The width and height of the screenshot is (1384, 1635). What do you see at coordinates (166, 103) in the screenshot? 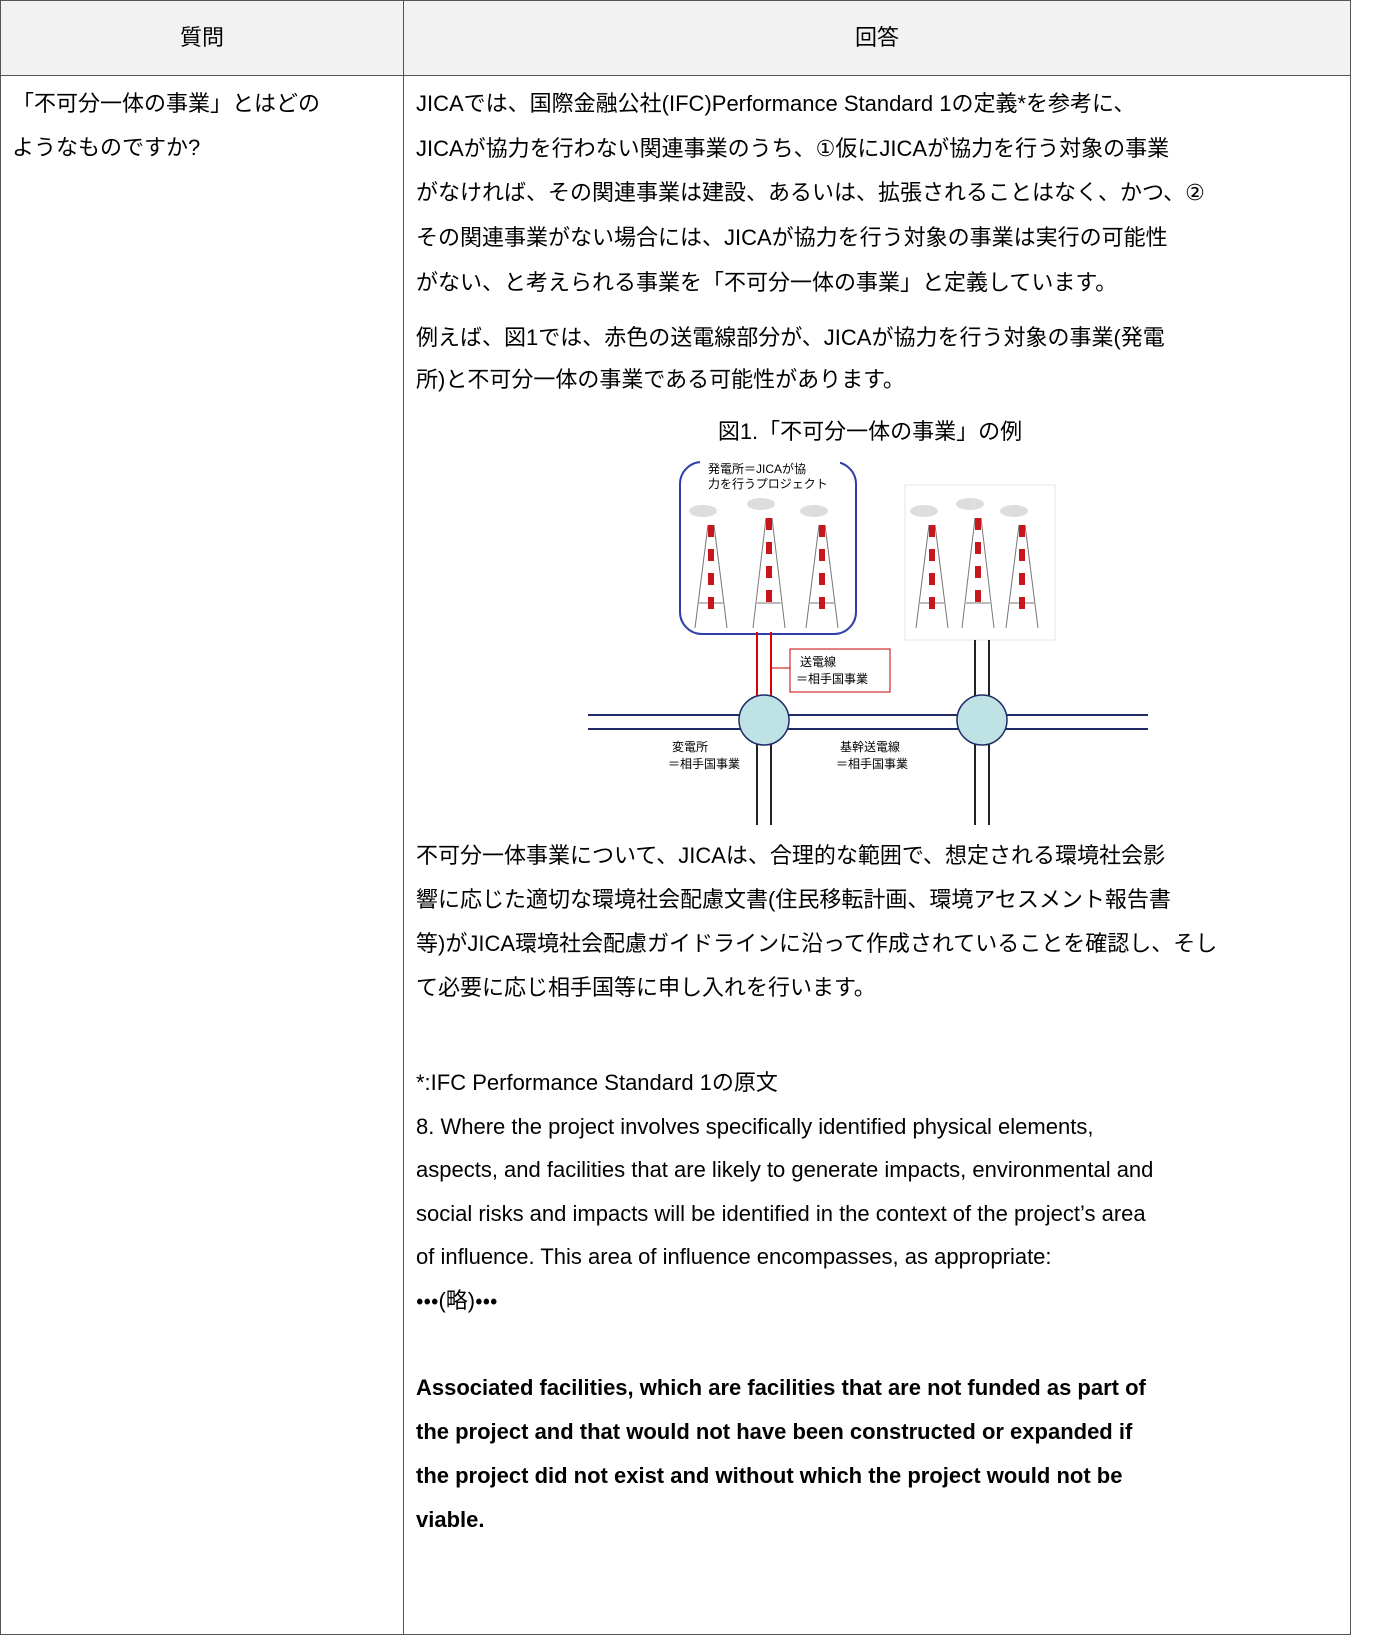
I see `text-line: 「不可分一体の事業」とはどの` at bounding box center [166, 103].